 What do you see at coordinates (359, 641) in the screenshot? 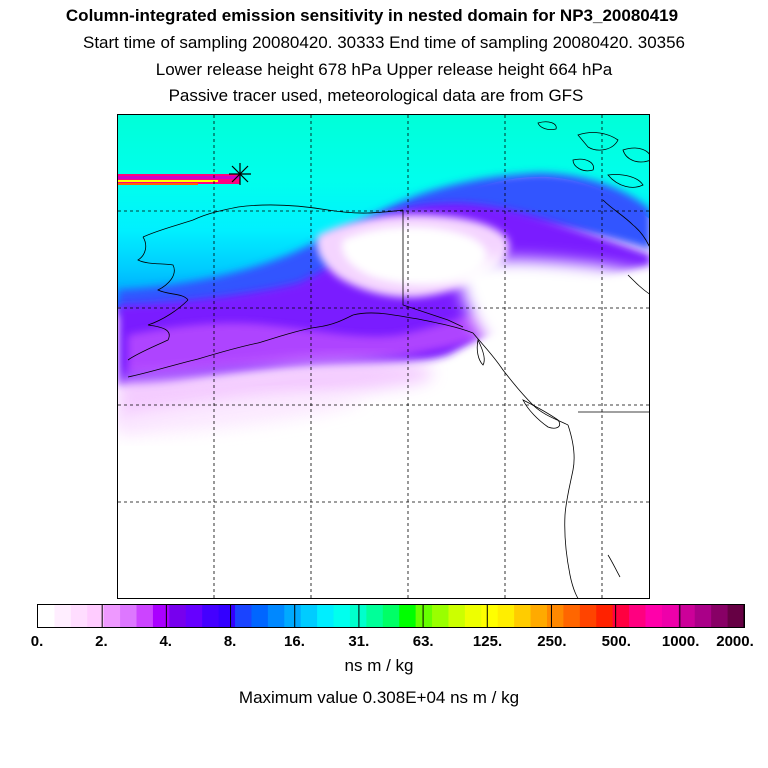
I see `colorbar-tick-label: 31.` at bounding box center [359, 641].